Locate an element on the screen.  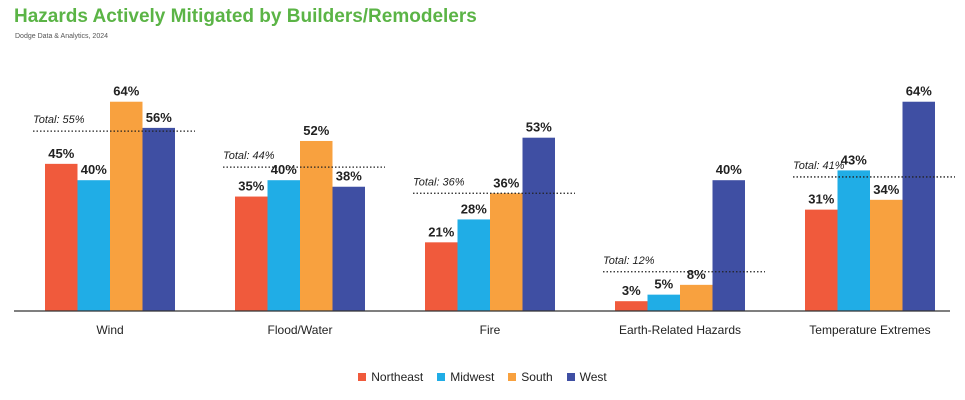
category-label-earth-related-hazards: Earth-Related Hazards is located at coordinates (680, 330).